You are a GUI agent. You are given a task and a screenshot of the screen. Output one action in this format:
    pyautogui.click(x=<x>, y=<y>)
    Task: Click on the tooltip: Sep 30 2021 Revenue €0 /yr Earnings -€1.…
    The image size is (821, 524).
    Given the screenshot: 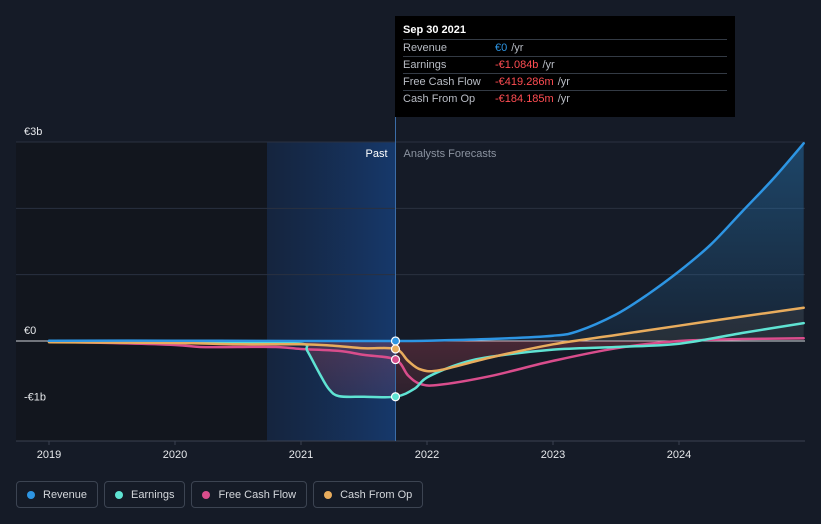 What is the action you would take?
    pyautogui.click(x=565, y=66)
    